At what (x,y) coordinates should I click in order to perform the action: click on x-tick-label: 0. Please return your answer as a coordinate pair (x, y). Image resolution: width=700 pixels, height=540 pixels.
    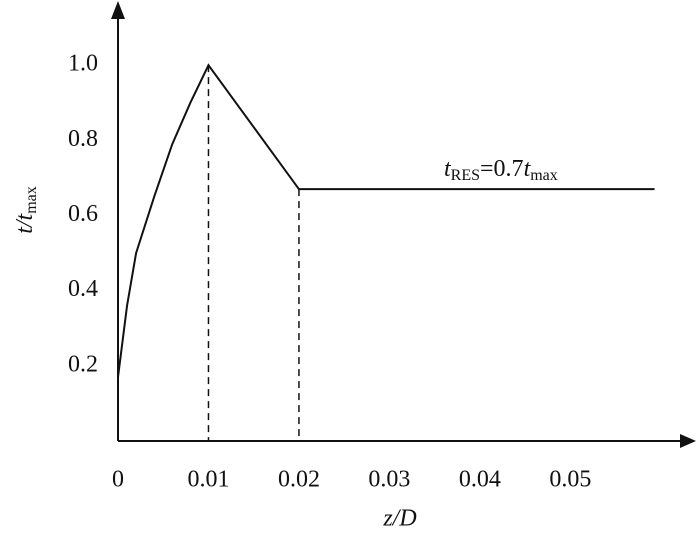
    Looking at the image, I should click on (118, 480).